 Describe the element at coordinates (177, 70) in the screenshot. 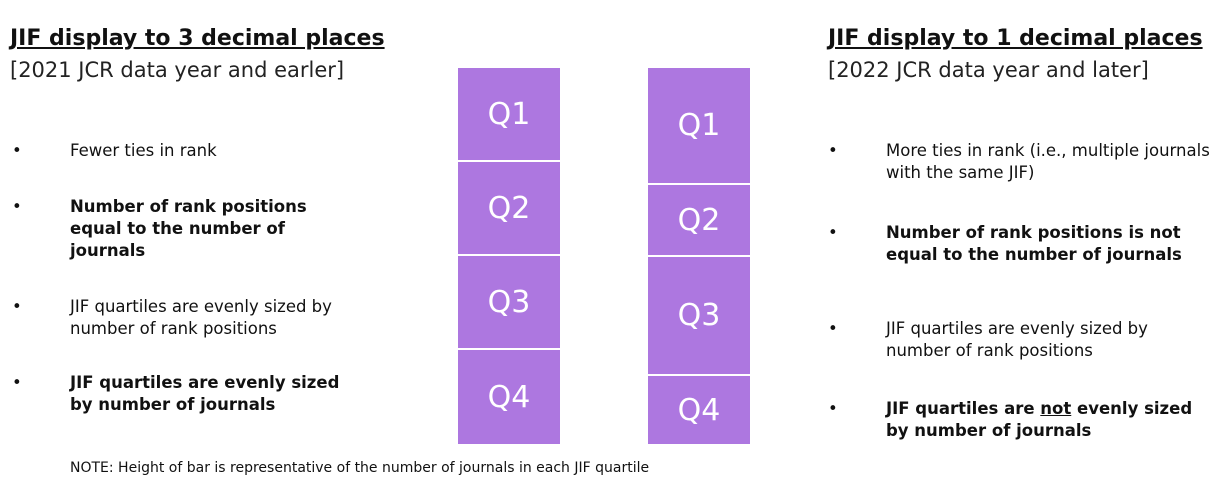

I see `left-subtitle: [2021 JCR data year and earler]` at that location.